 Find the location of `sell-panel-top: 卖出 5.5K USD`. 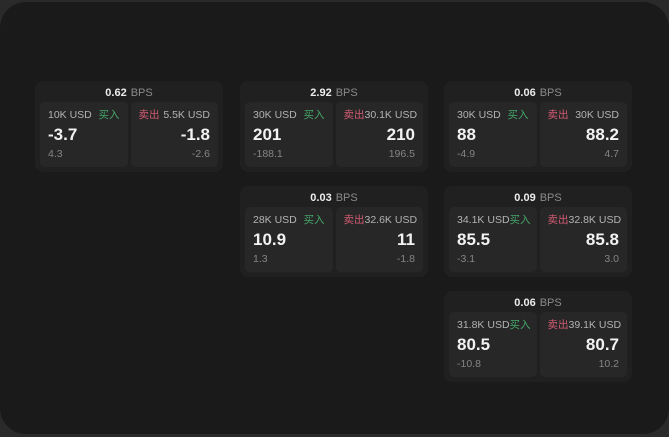

sell-panel-top: 卖出 5.5K USD is located at coordinates (175, 115).